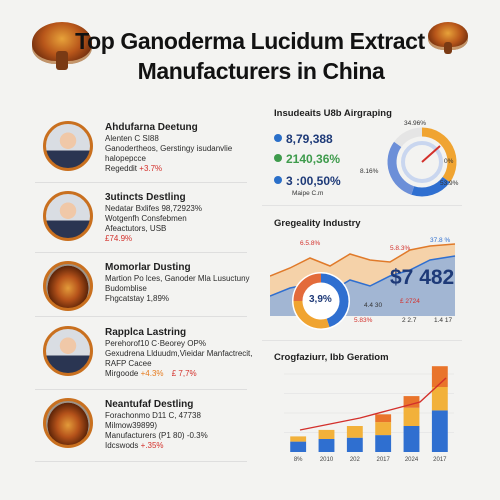 Image resolution: width=500 pixels, height=500 pixels. Describe the element at coordinates (184, 373) in the screenshot. I see `card-extra-value: £ 7,7%` at that location.